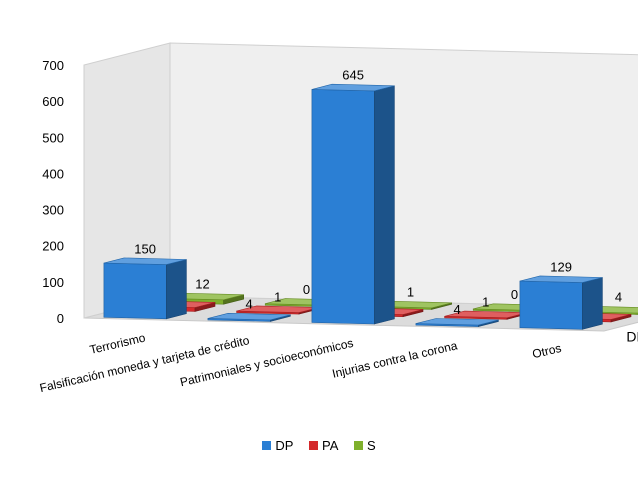  What do you see at coordinates (365, 445) in the screenshot?
I see `legend-item-s: S` at bounding box center [365, 445].